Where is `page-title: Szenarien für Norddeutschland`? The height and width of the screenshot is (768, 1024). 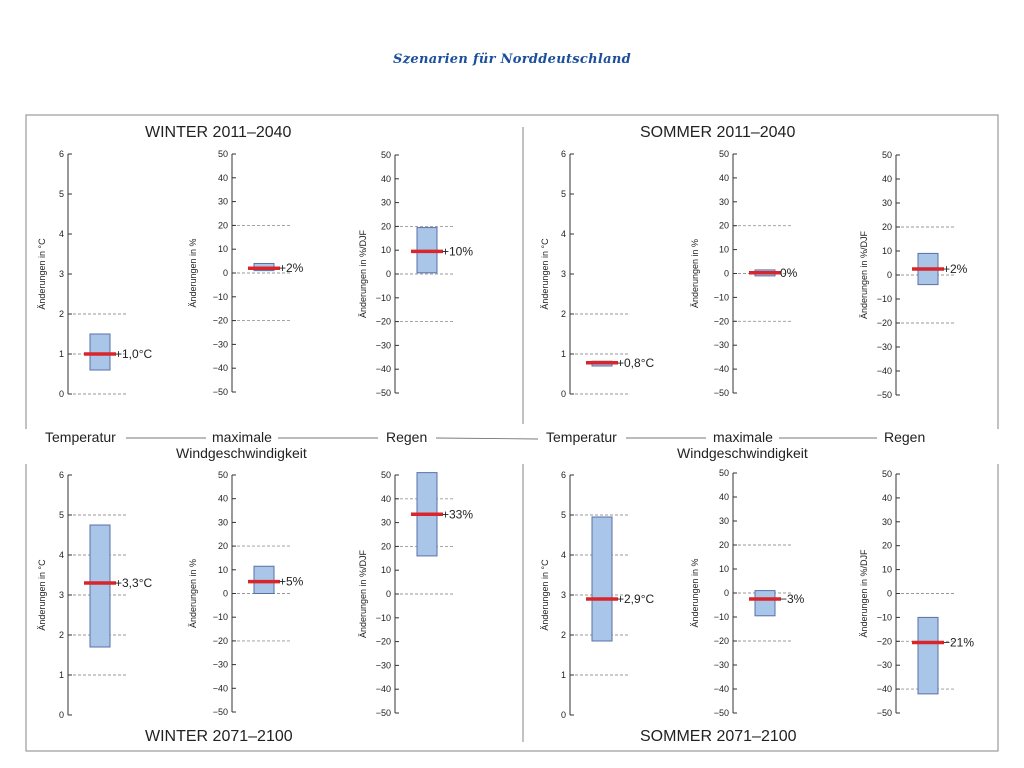 page-title: Szenarien für Norddeutschland is located at coordinates (512, 59).